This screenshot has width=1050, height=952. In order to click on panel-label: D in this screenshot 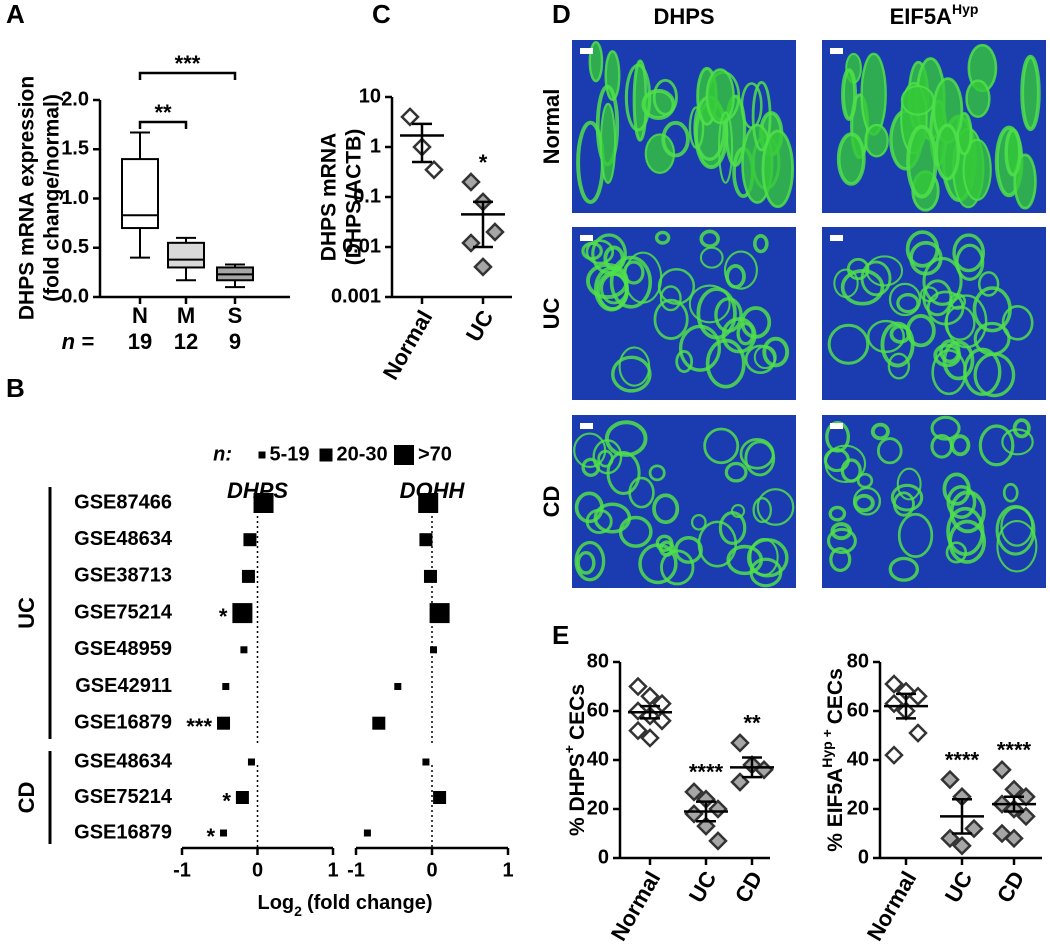, I will do `click(561, 14)`.